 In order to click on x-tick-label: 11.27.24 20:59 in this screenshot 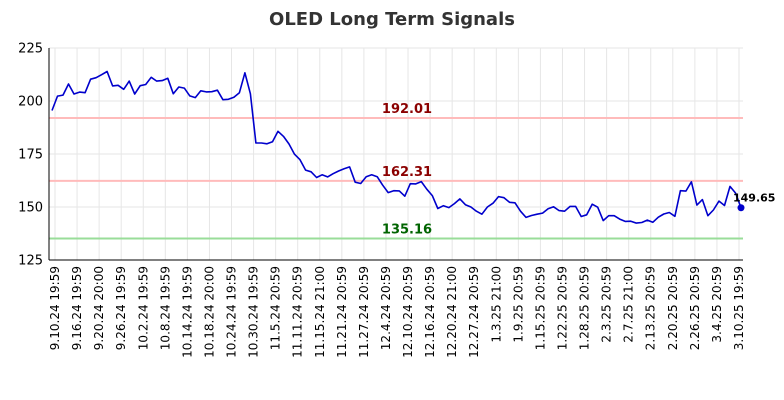, I will do `click(364, 312)`.